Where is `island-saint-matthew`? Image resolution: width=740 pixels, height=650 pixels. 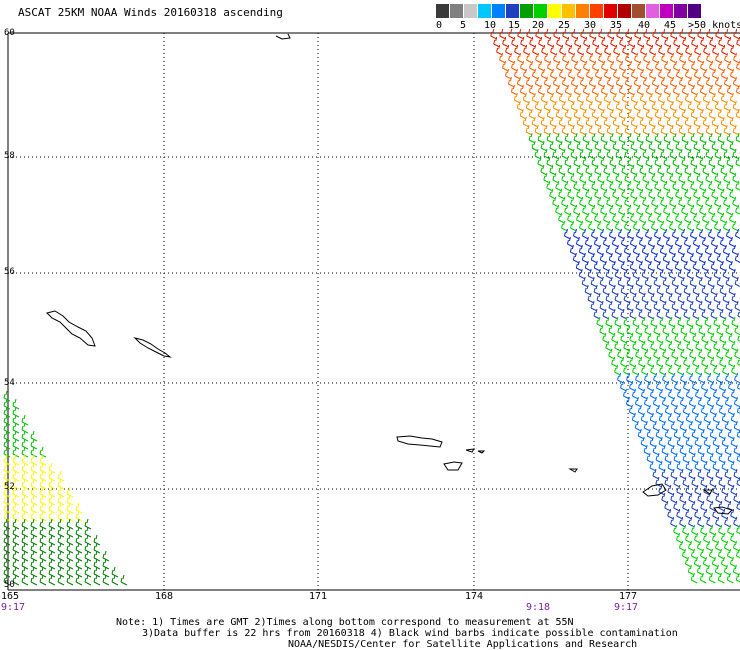
island-saint-matthew is located at coordinates (283, 36).